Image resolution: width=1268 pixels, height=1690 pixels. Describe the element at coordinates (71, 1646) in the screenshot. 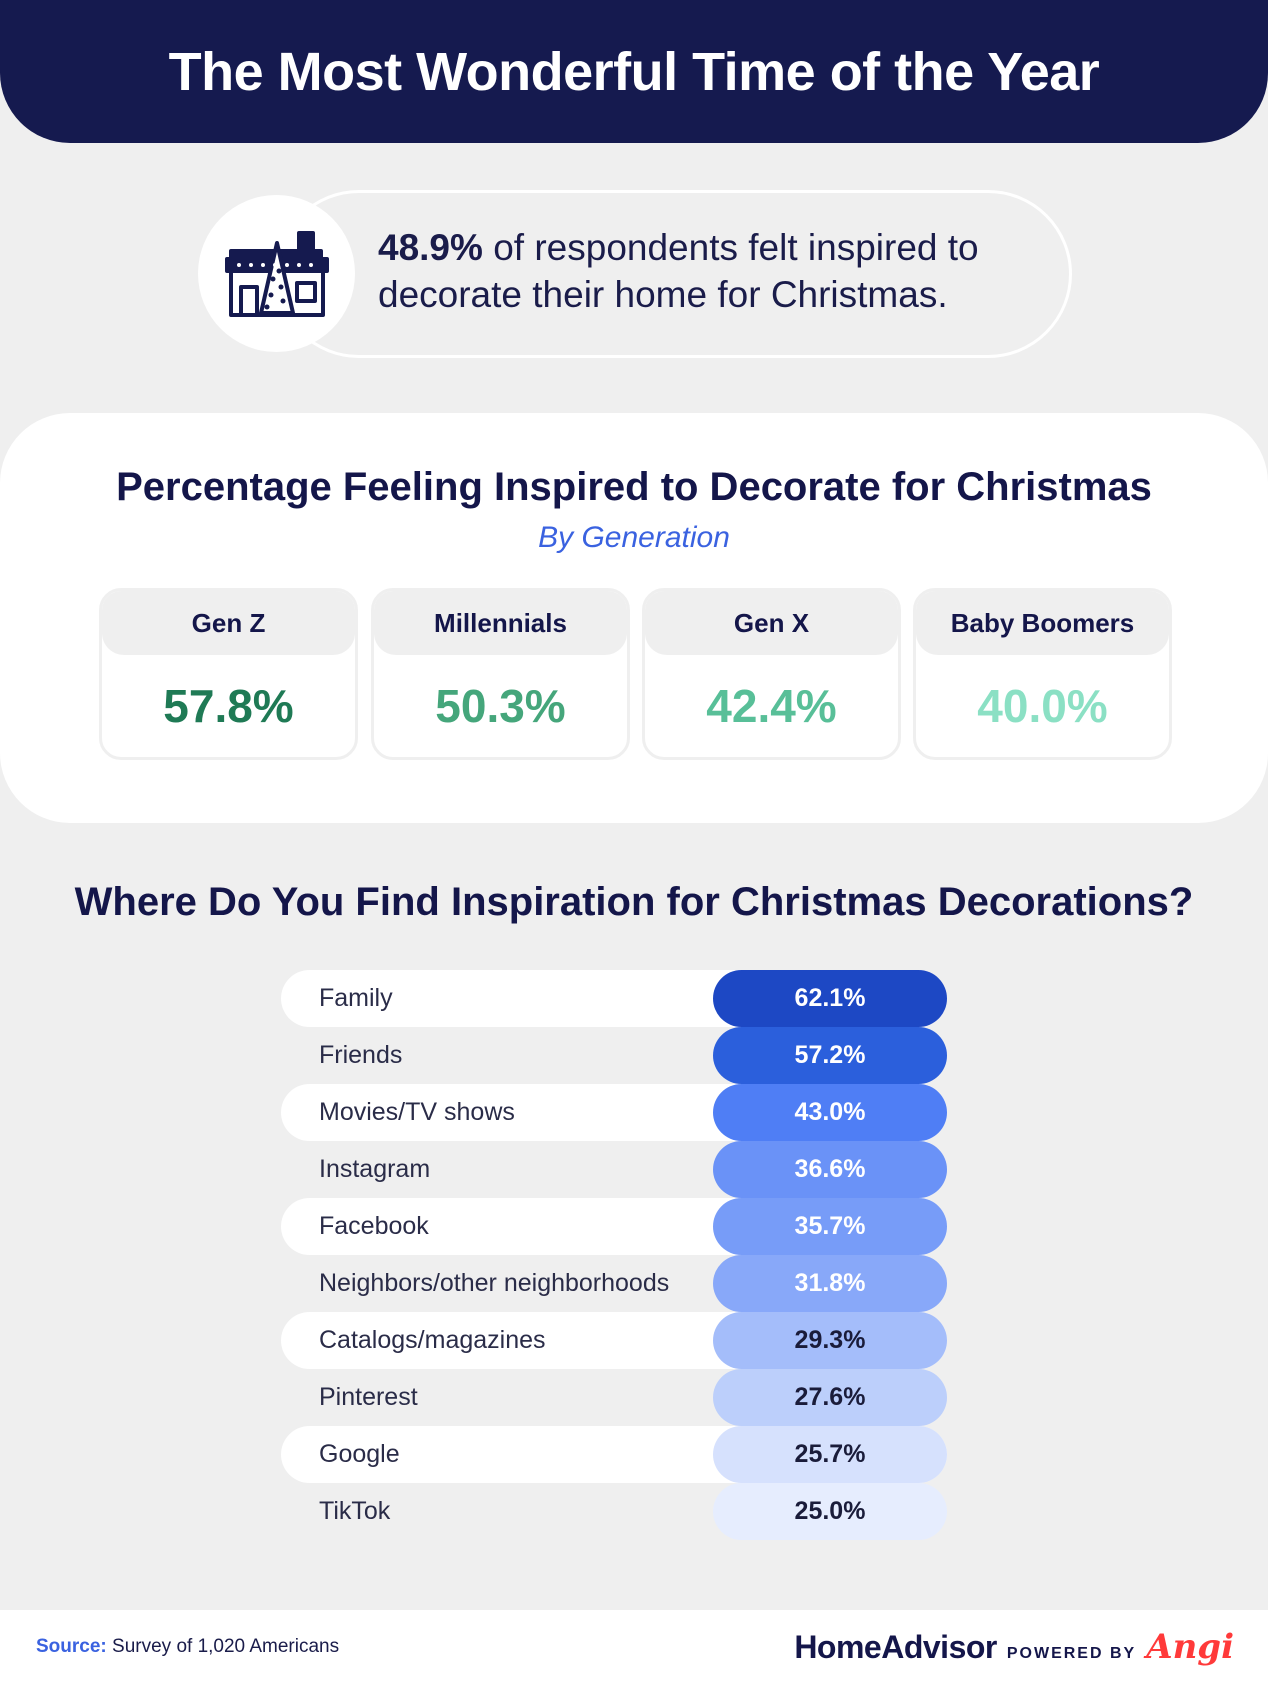

I see `source-label: Source:` at that location.